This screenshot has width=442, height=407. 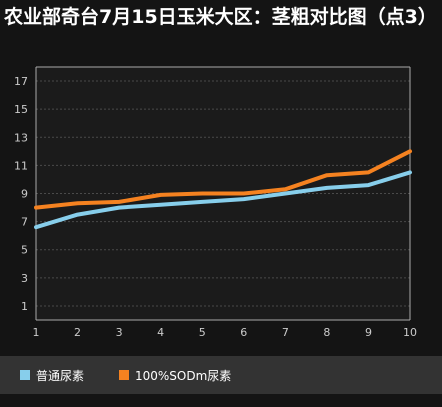 I want to click on legend-item-series-1: 普通尿素, so click(x=52, y=375).